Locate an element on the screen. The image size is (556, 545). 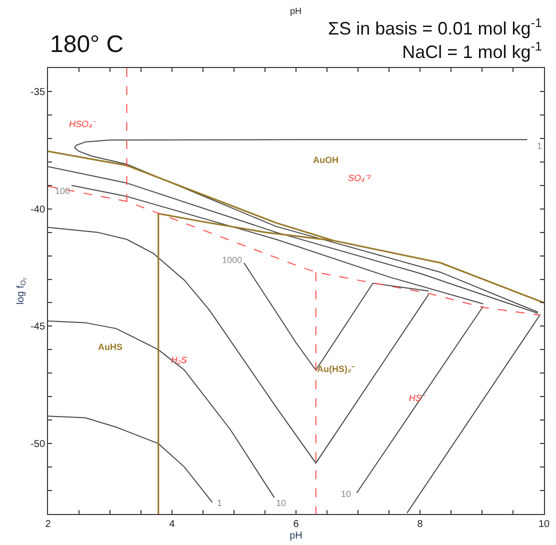
x-tick-label: 8 is located at coordinates (420, 524).